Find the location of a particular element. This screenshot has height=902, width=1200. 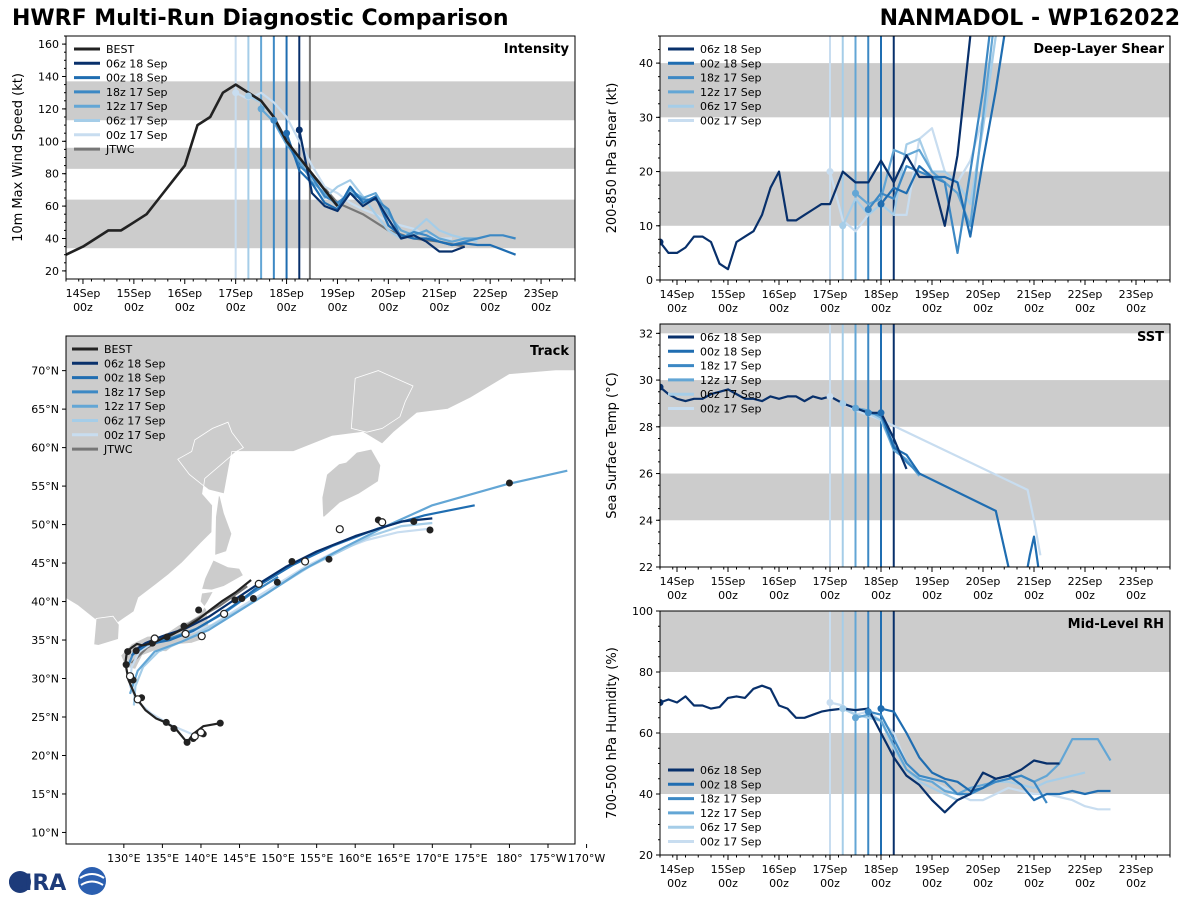

rh-legend-label: 18z 17 Sep is located at coordinates (731, 799).